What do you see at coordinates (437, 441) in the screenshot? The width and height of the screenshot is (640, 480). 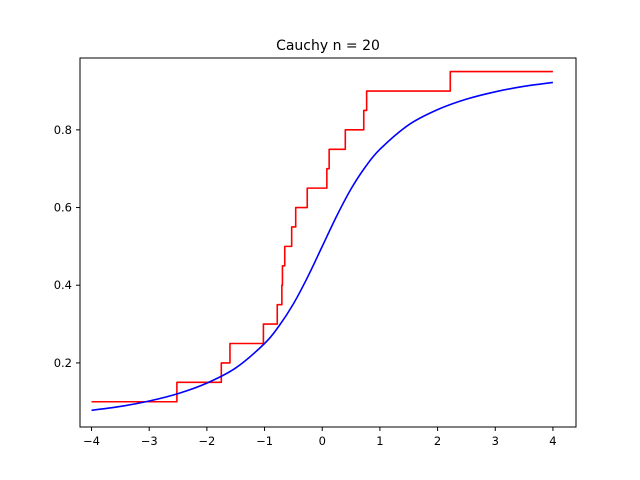 I see `x-tick-label: 2` at bounding box center [437, 441].